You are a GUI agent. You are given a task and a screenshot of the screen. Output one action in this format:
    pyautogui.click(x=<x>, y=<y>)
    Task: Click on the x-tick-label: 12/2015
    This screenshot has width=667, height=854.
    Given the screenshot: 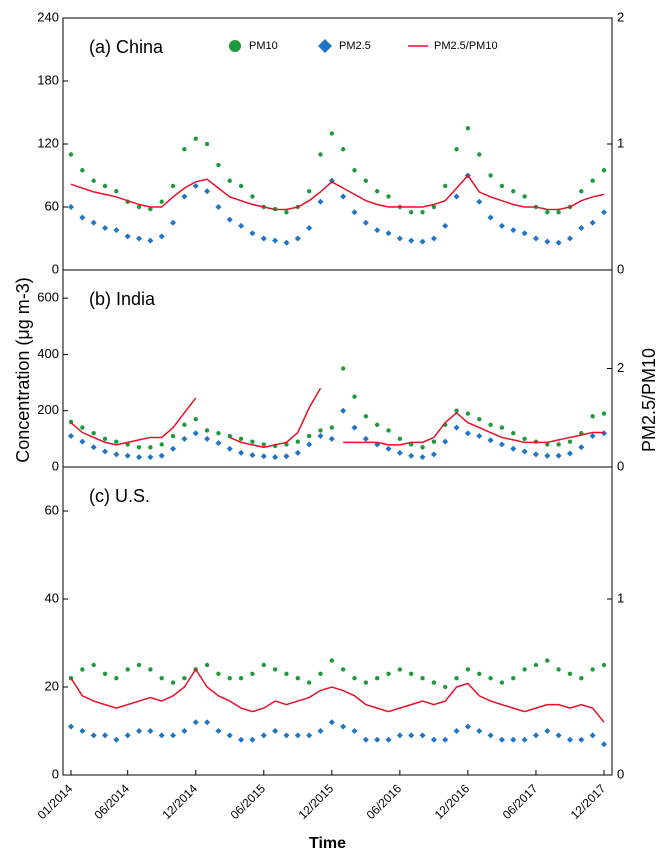 What is the action you would take?
    pyautogui.click(x=316, y=801)
    